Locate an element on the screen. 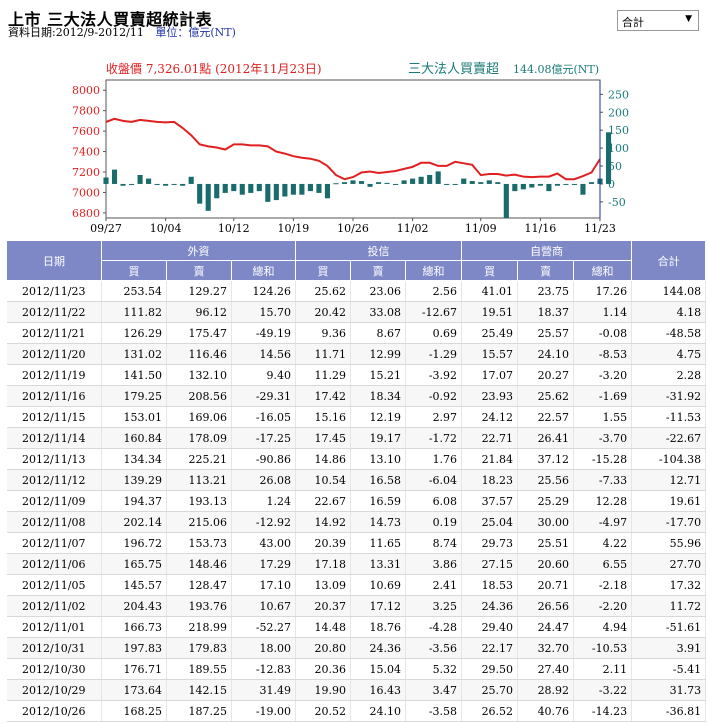 The height and width of the screenshot is (724, 708). col-total: 合計 is located at coordinates (669, 260).